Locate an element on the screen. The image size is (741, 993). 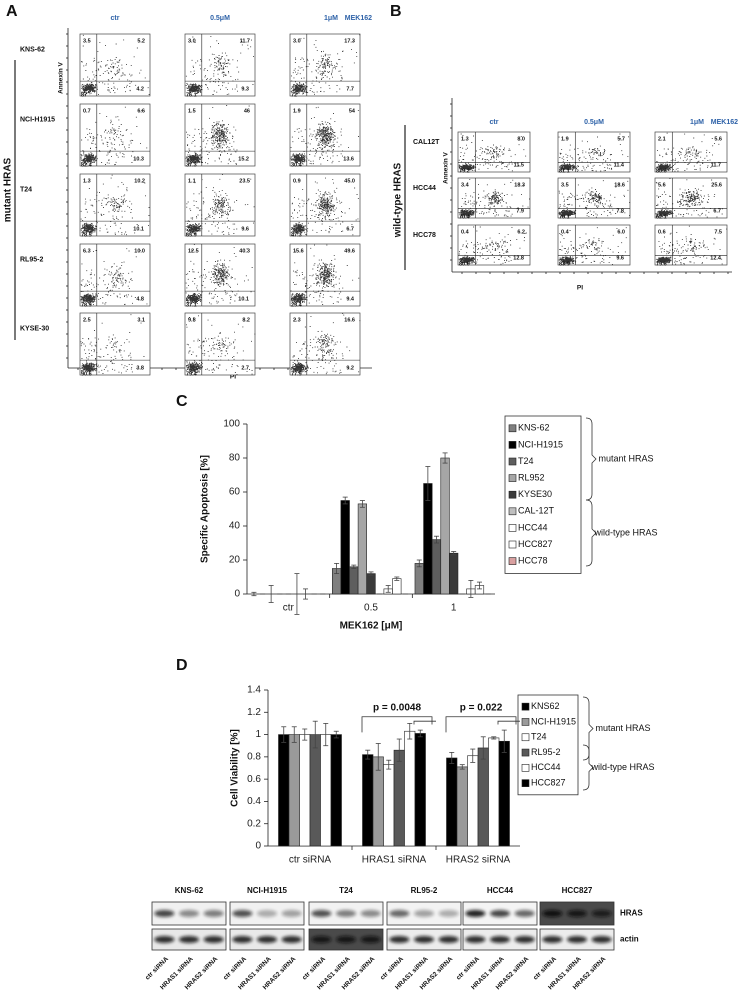
quadrant-value: 87 is located at coordinates (84, 95).